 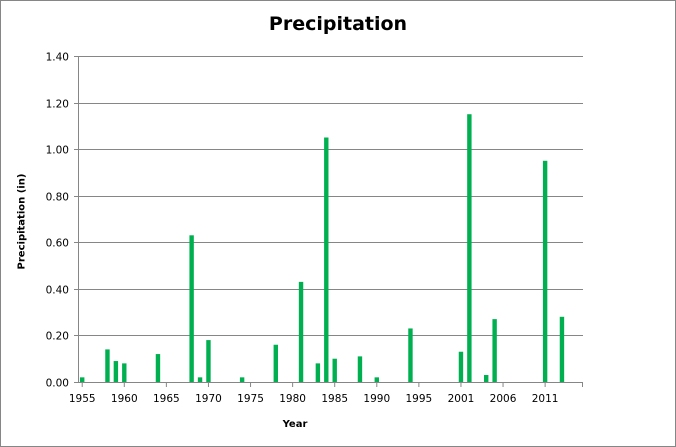 I want to click on x-tick-label: 2001, so click(x=461, y=399).